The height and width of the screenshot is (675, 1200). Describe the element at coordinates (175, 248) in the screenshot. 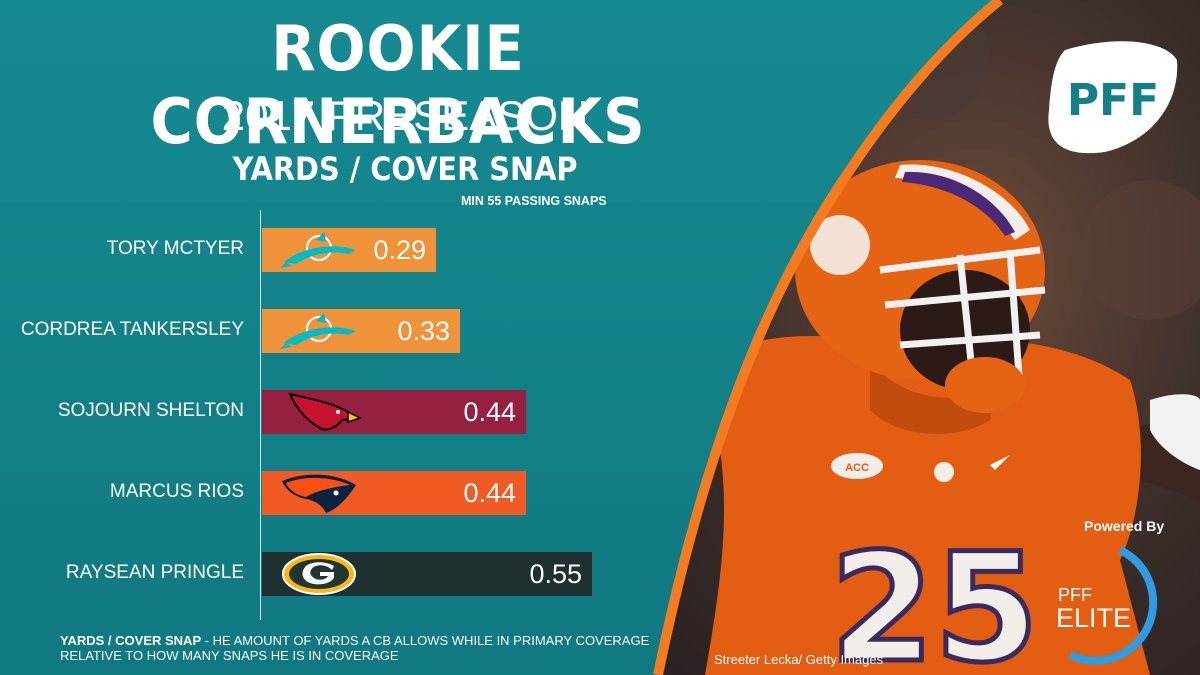

I see `bar-label: TORY MCTYER` at that location.